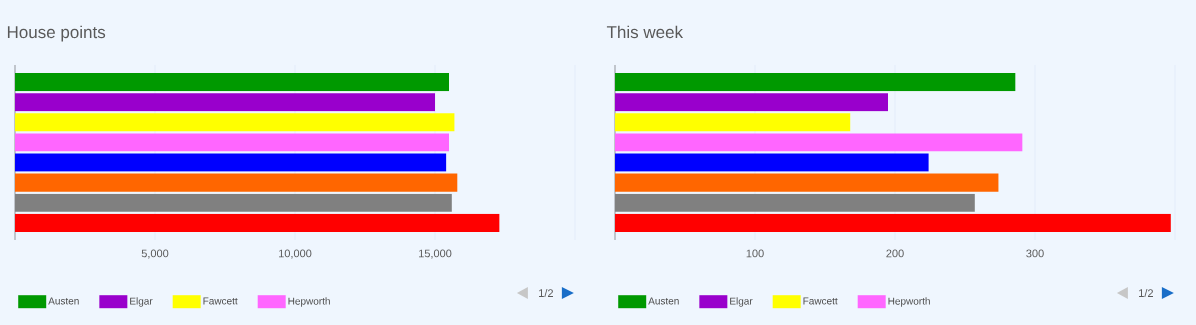 The width and height of the screenshot is (1196, 325). What do you see at coordinates (645, 32) in the screenshot?
I see `chart-title: This week` at bounding box center [645, 32].